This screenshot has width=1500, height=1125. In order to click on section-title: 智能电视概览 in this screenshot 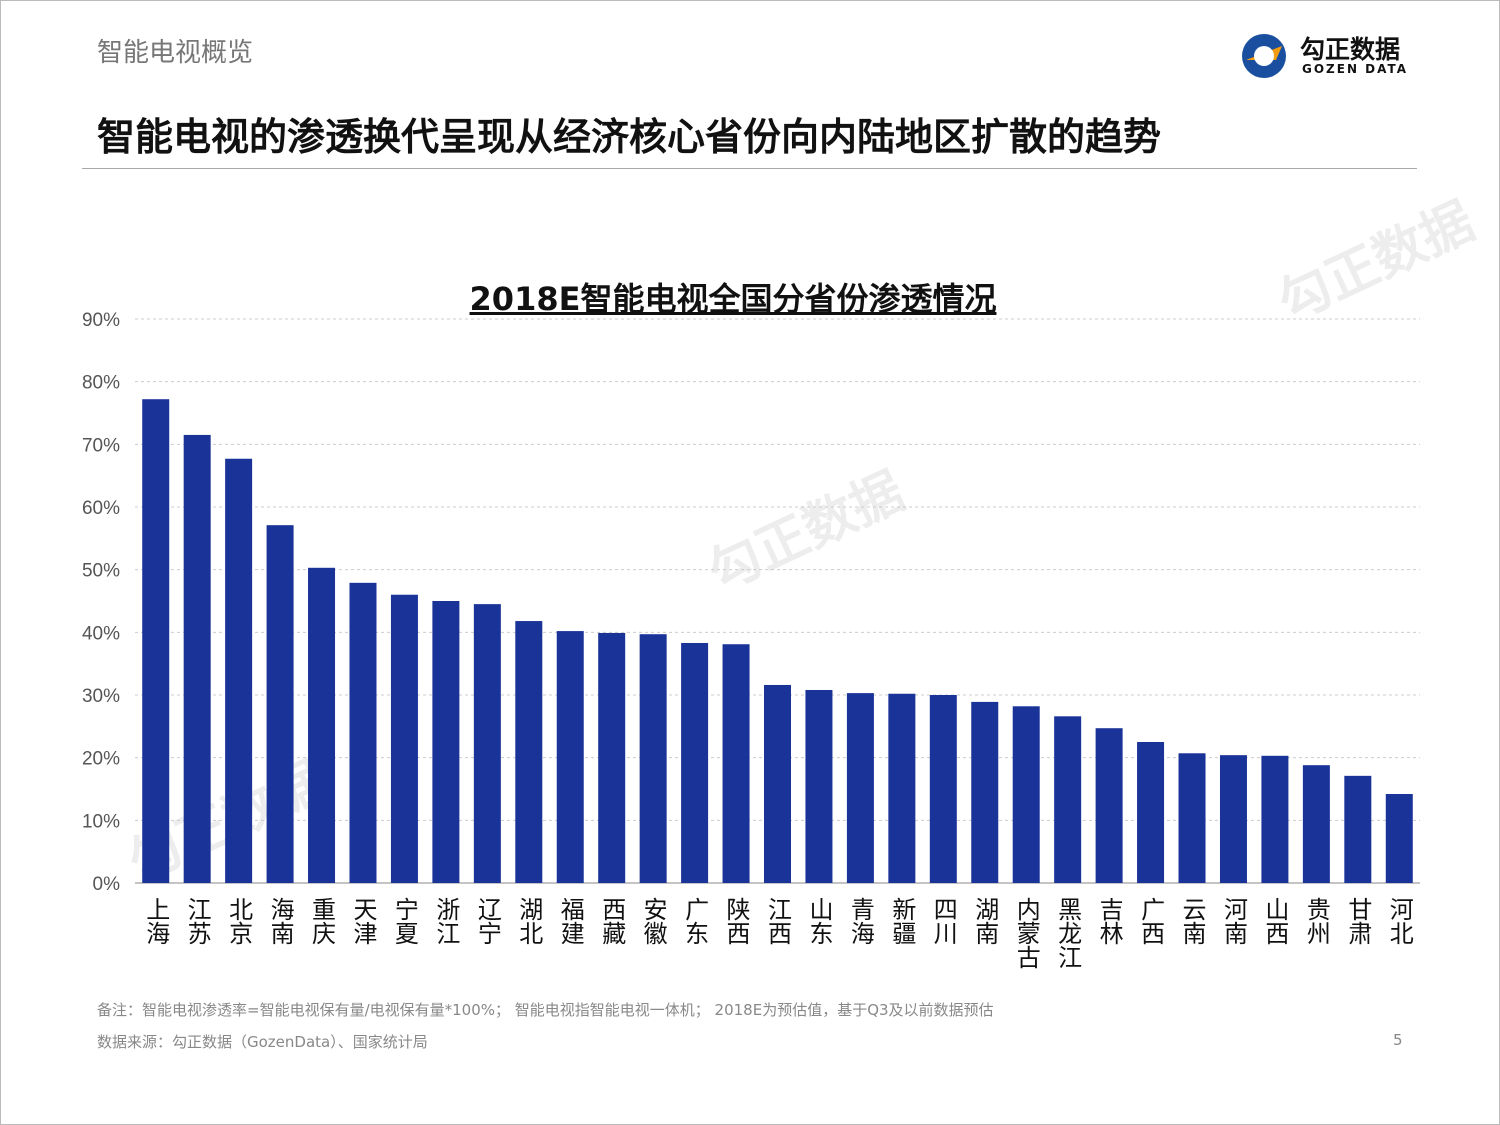, I will do `click(175, 53)`.